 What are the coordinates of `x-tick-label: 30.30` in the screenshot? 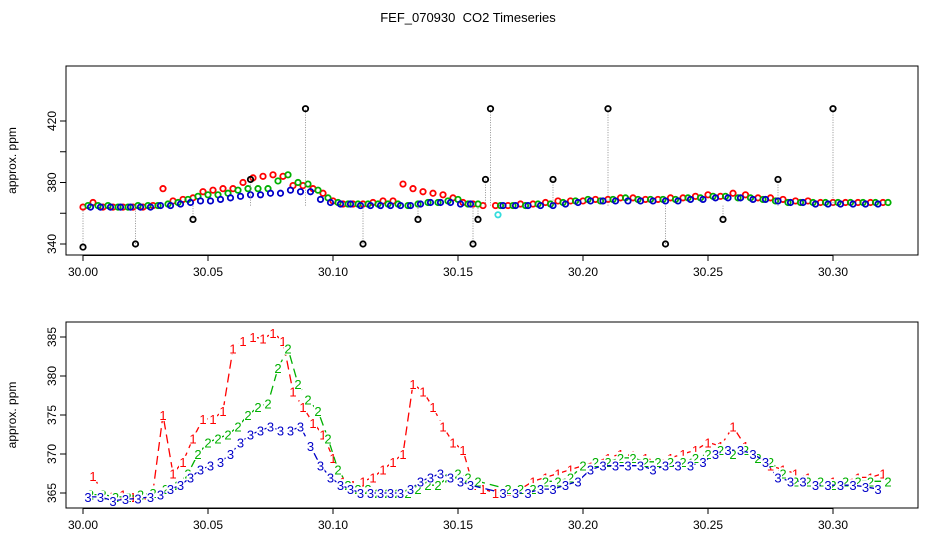 It's located at (833, 525).